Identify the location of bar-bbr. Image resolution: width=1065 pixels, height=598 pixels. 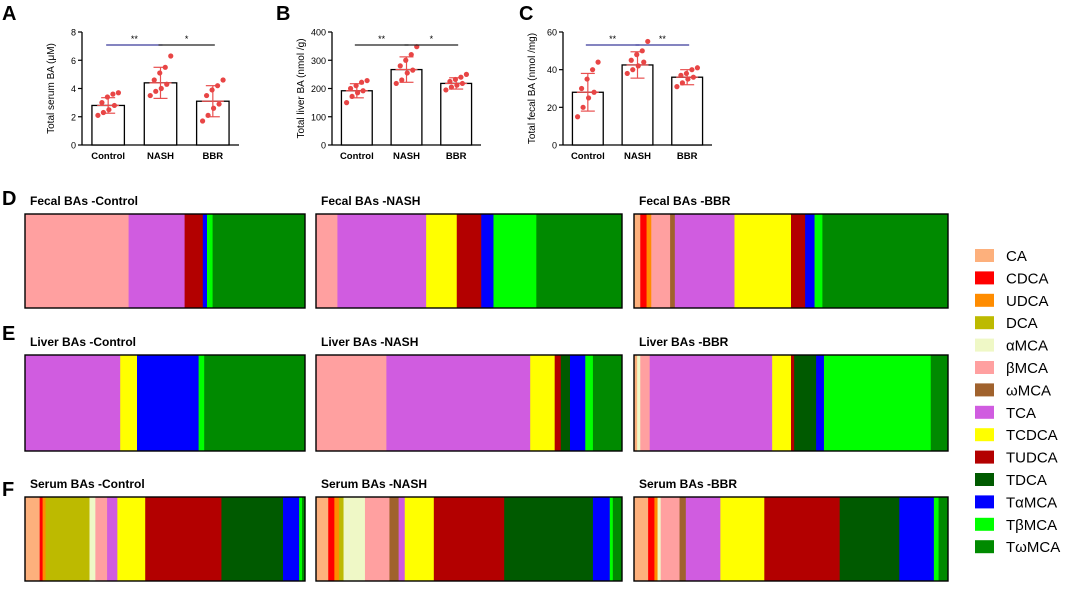
(456, 114).